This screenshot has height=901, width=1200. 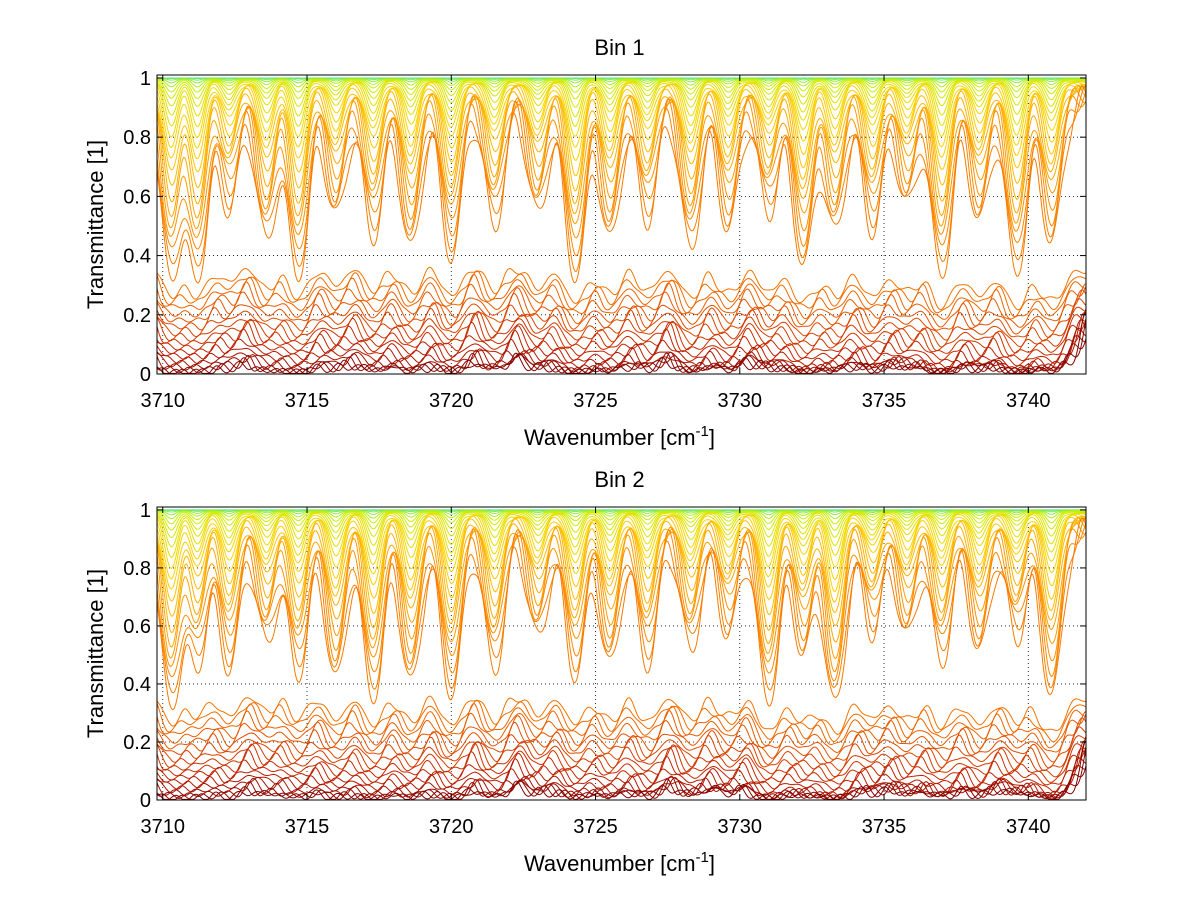 I want to click on chart-title: Bin 2, so click(x=619, y=479).